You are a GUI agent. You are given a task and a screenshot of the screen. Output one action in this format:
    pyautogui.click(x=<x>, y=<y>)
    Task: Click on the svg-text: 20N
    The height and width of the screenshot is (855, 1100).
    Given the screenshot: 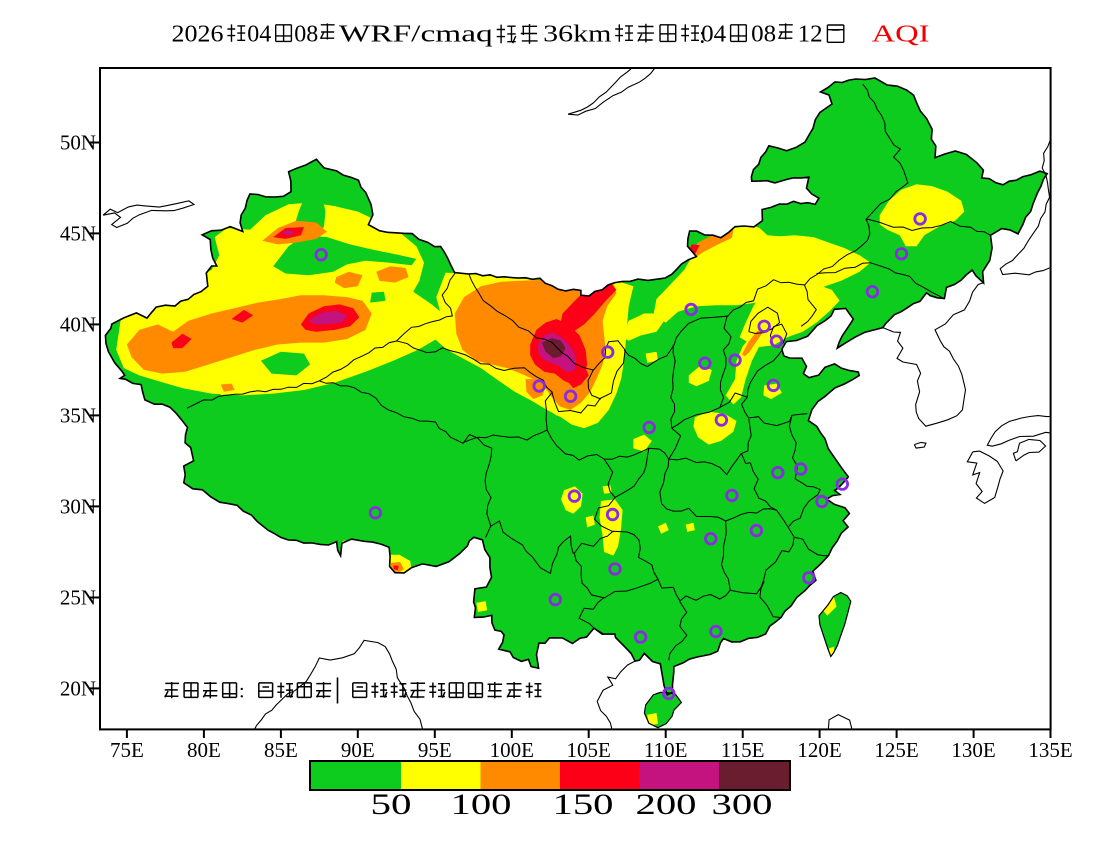 What is the action you would take?
    pyautogui.click(x=78, y=688)
    